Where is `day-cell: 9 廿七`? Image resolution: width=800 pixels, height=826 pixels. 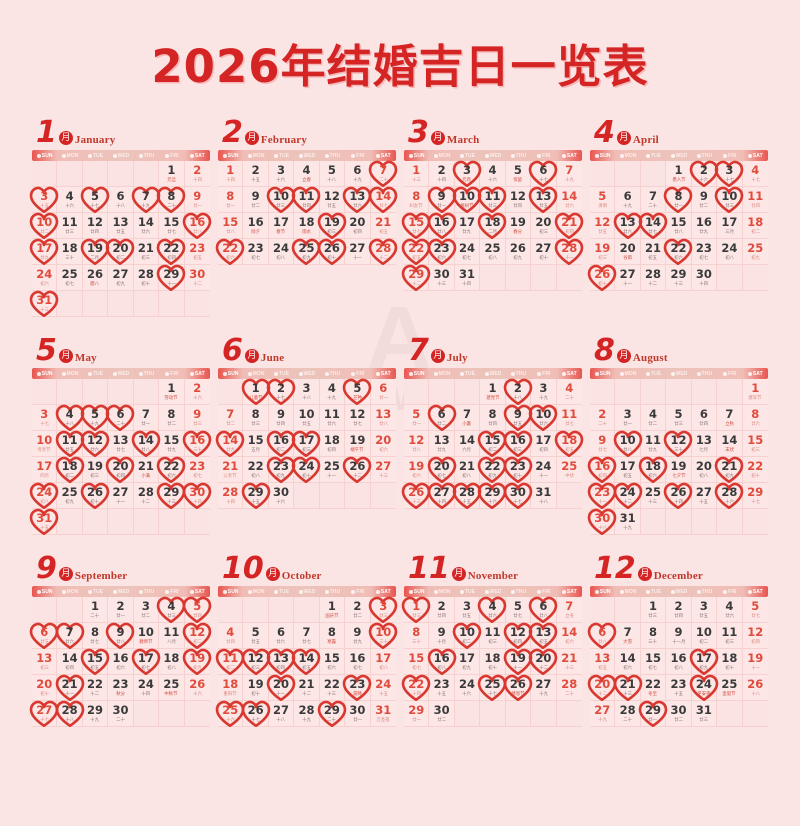
day-cell: 9 廿七 is located at coordinates (603, 444).